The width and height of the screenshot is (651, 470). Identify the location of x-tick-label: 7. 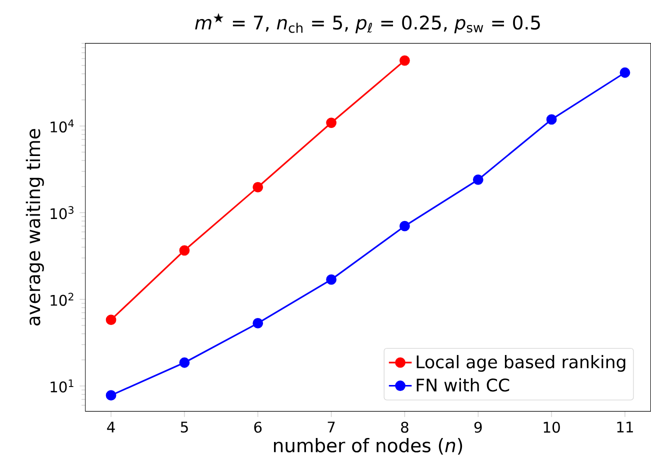
(331, 427).